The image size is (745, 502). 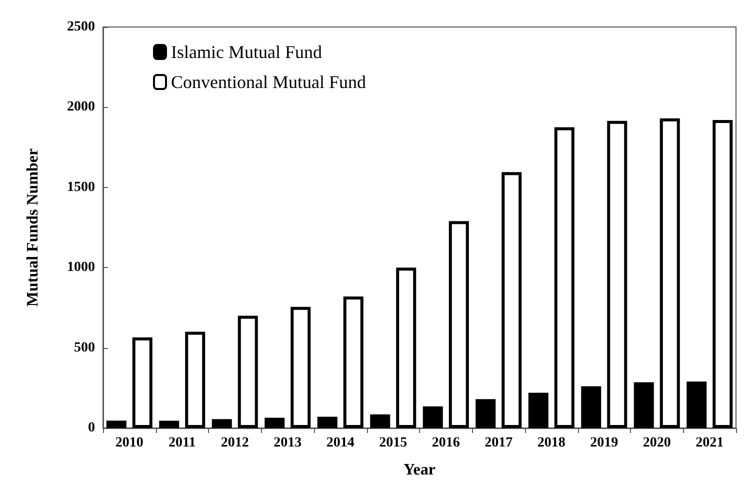 I want to click on y-tick-label: 2500, so click(x=81, y=27).